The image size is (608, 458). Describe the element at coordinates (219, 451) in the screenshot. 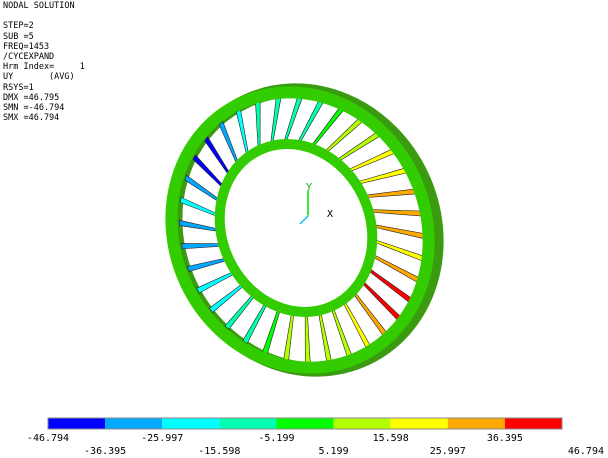

I see `legend-label: -15.598` at that location.